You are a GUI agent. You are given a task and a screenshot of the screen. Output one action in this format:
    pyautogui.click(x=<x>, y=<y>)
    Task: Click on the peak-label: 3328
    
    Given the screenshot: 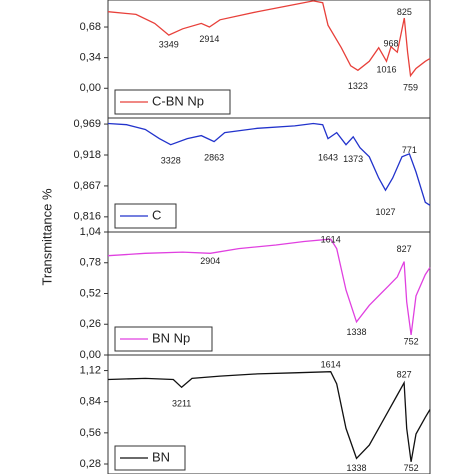 What is the action you would take?
    pyautogui.click(x=171, y=160)
    